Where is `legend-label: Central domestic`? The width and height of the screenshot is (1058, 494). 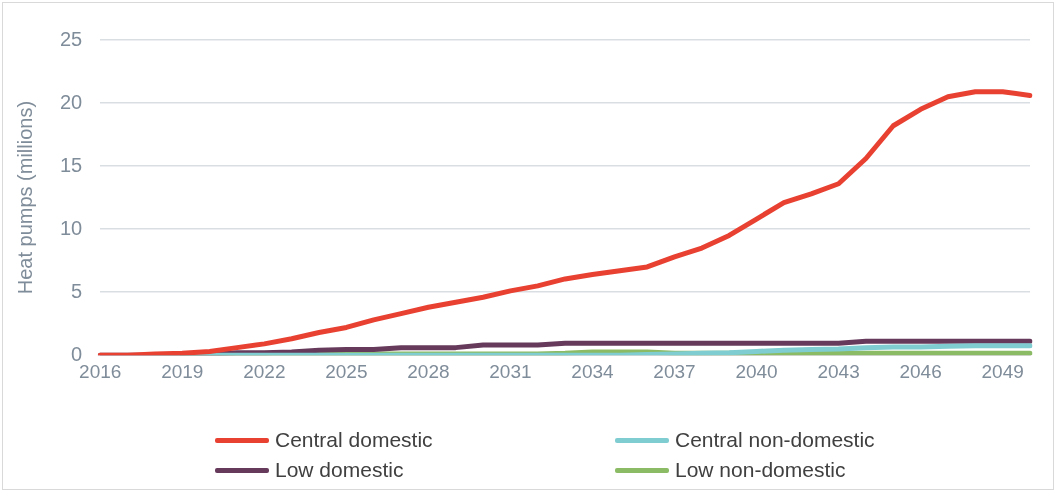
legend-label: Central domestic is located at coordinates (354, 440).